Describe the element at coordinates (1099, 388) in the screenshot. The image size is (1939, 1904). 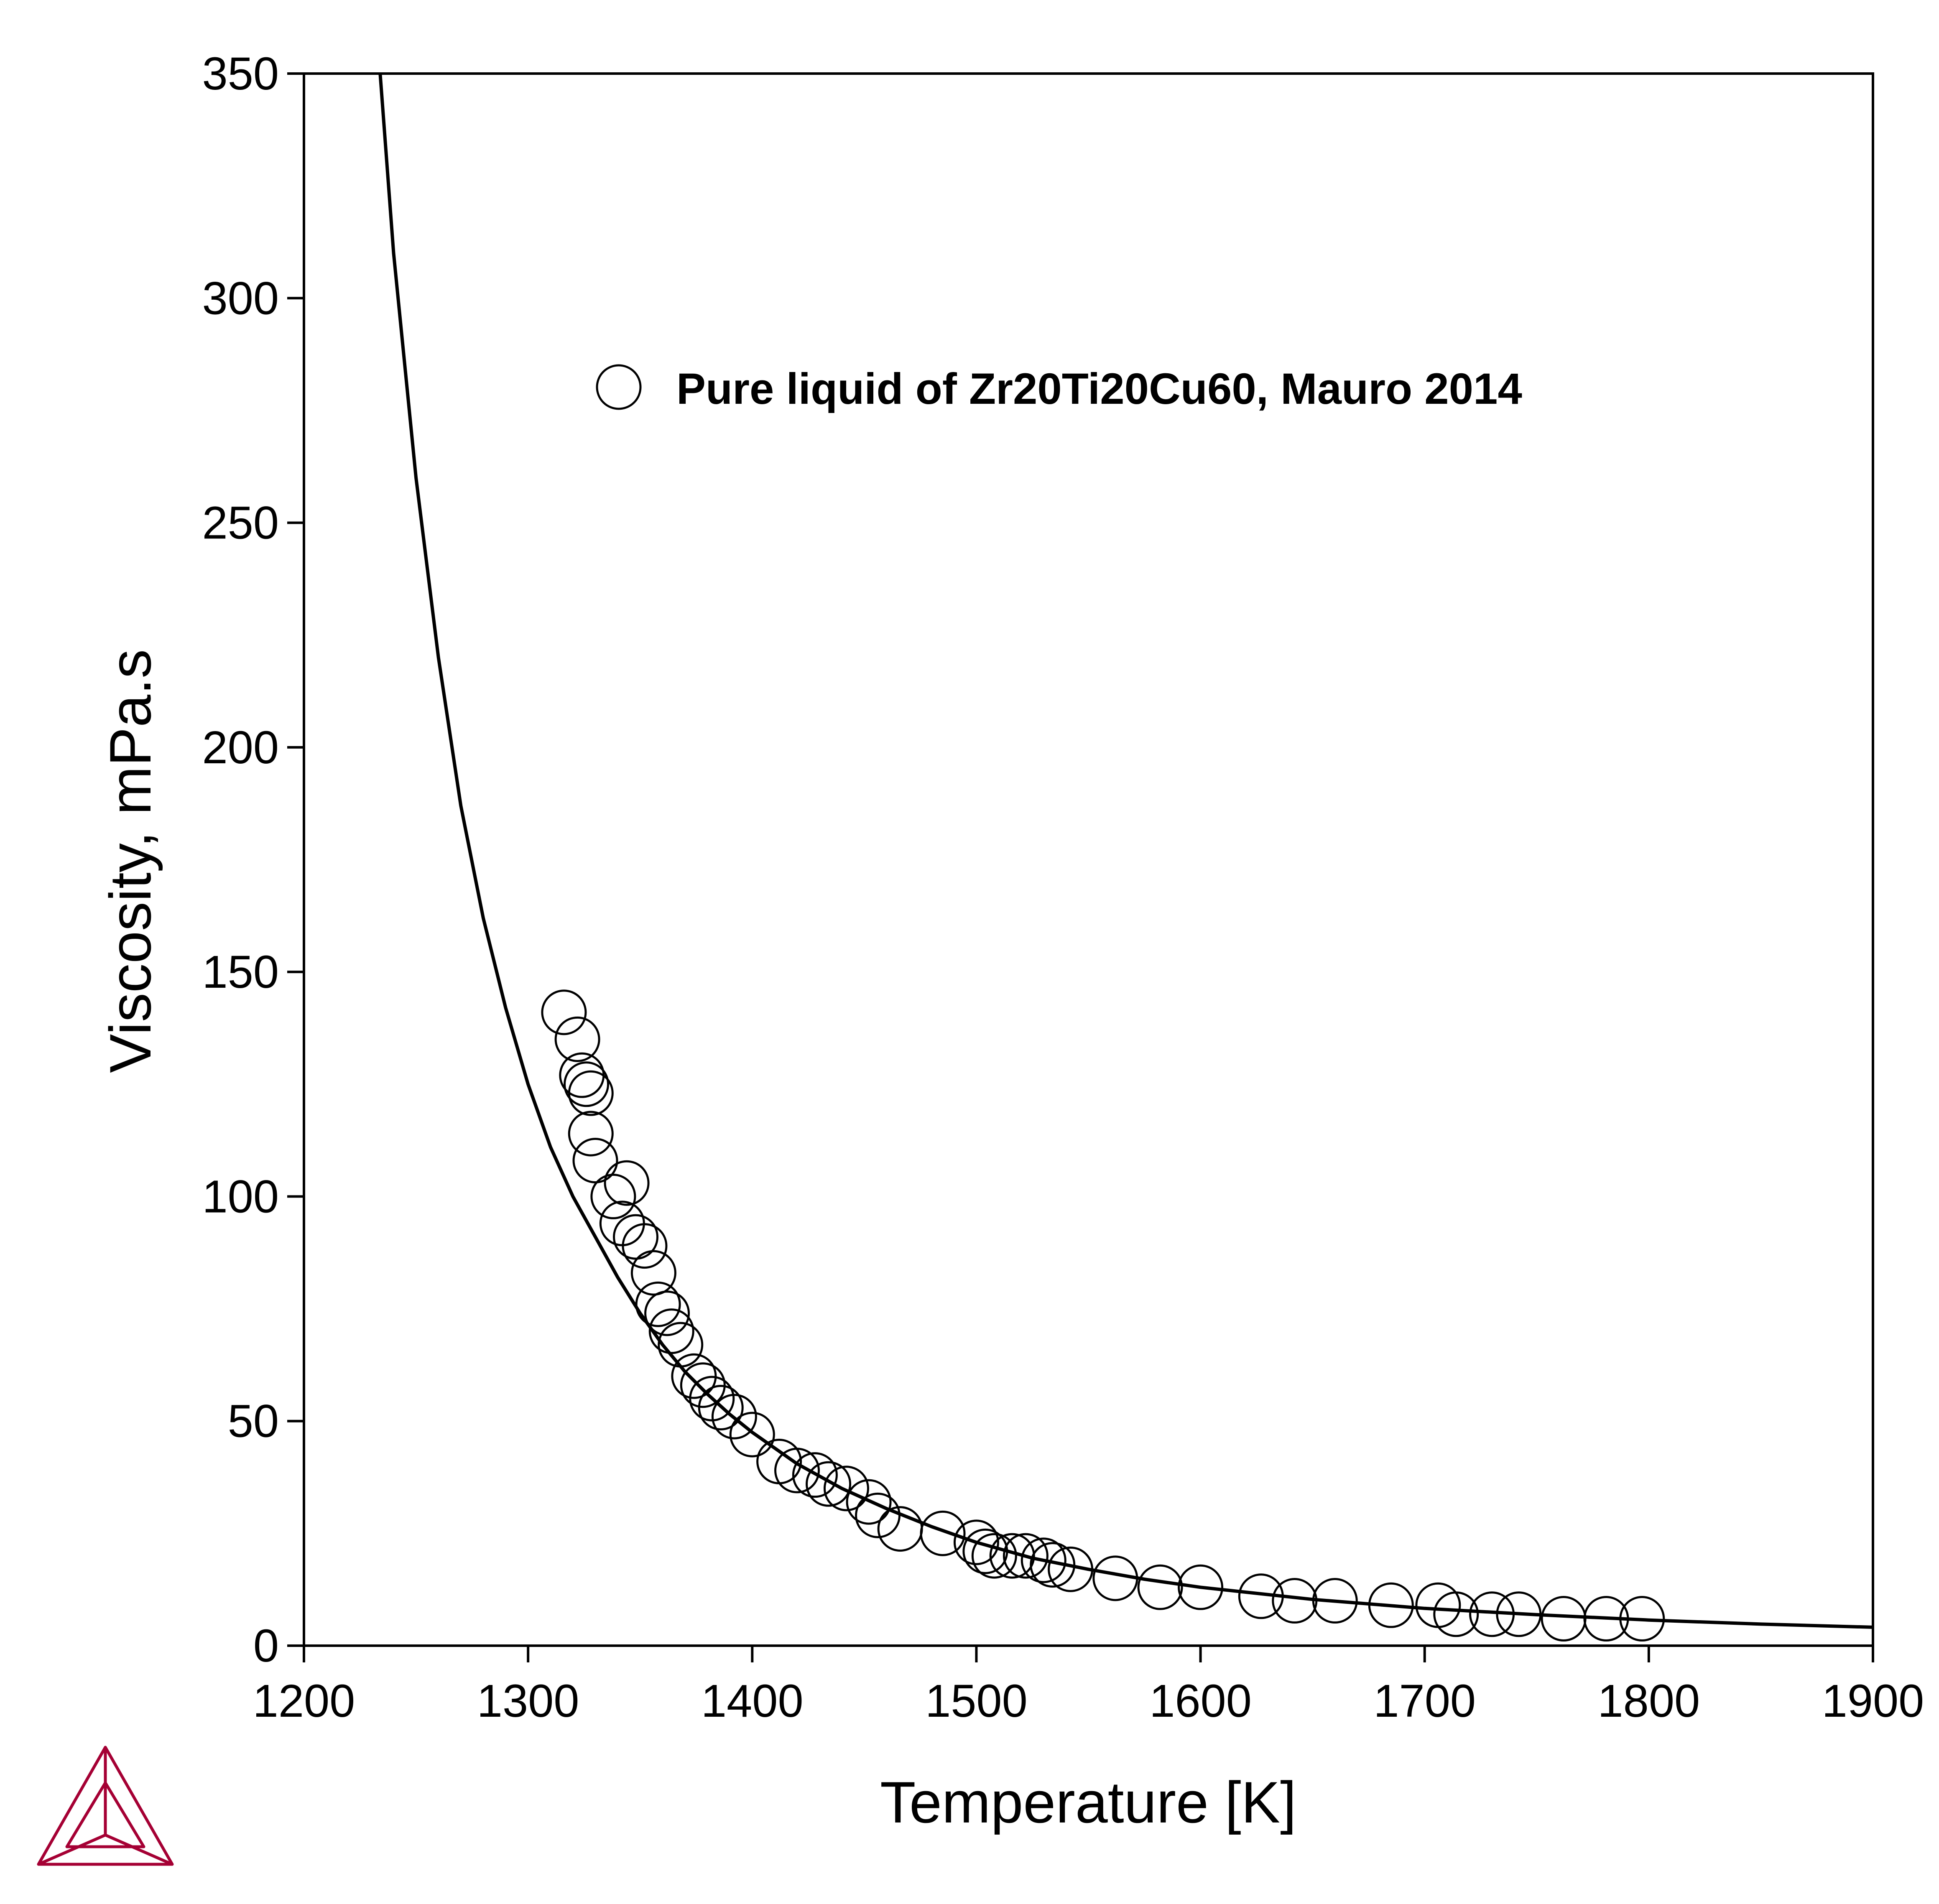
I see `legend-label: Pure liquid of Zr20Ti20Cu60, Mauro 2014` at that location.